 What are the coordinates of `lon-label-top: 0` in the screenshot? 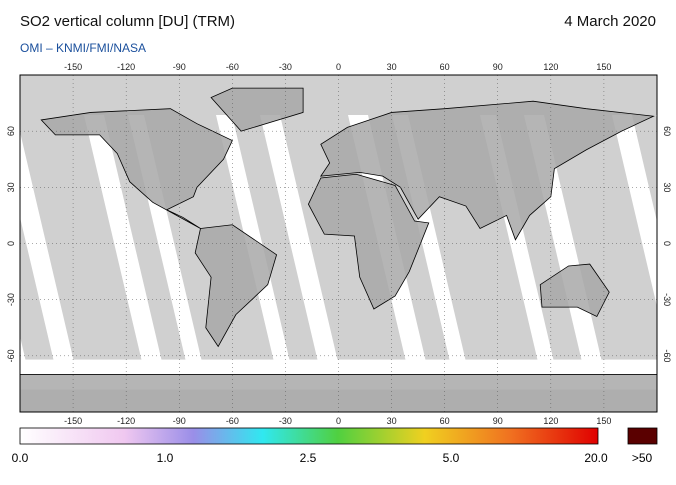 It's located at (338, 67).